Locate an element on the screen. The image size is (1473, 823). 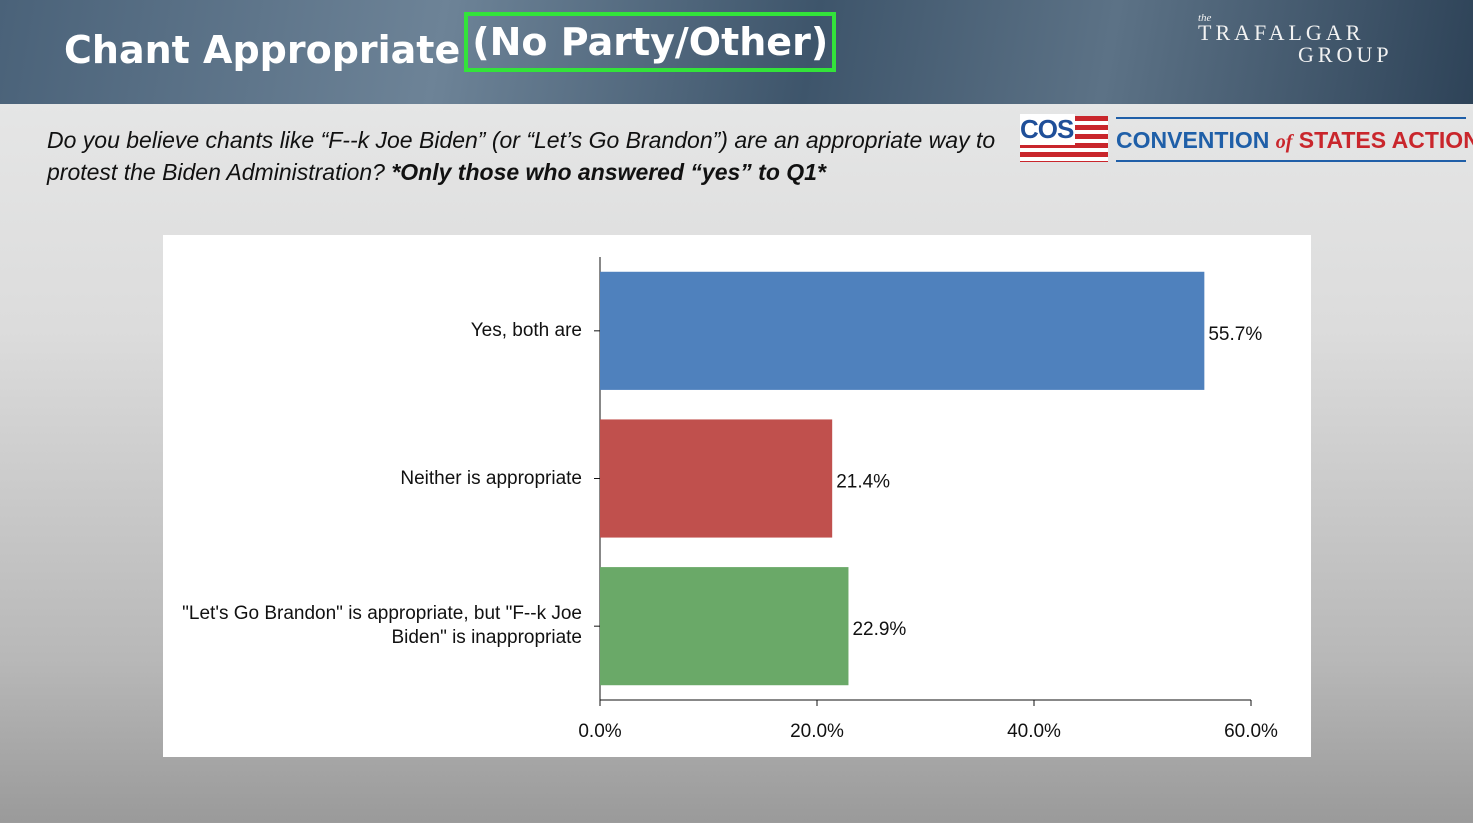
title-highlight: (No Party/Other) is located at coordinates (650, 42).